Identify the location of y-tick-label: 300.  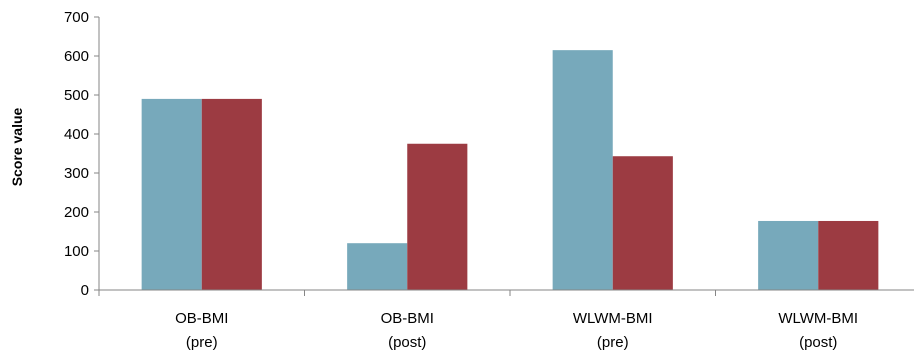
(76, 173).